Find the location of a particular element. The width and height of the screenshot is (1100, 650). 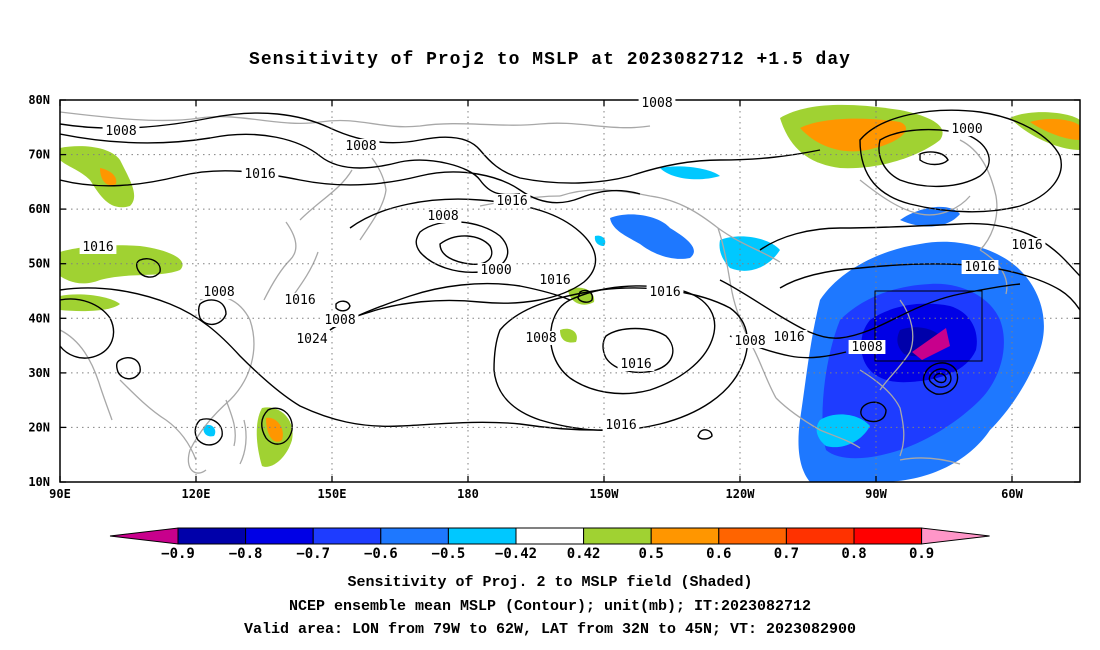

lat-label: 30N is located at coordinates (39, 373).